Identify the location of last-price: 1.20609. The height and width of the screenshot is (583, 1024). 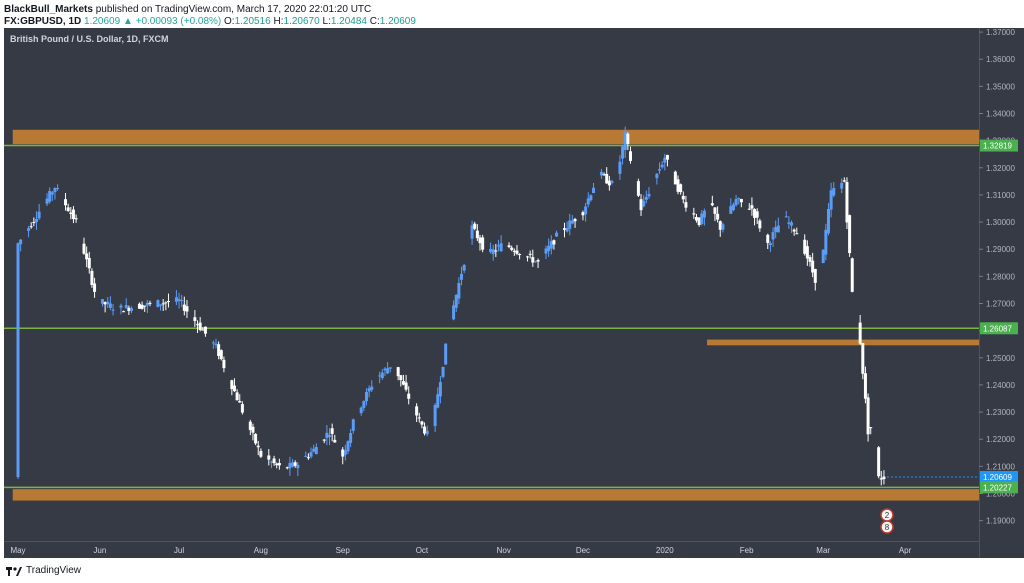
(102, 21).